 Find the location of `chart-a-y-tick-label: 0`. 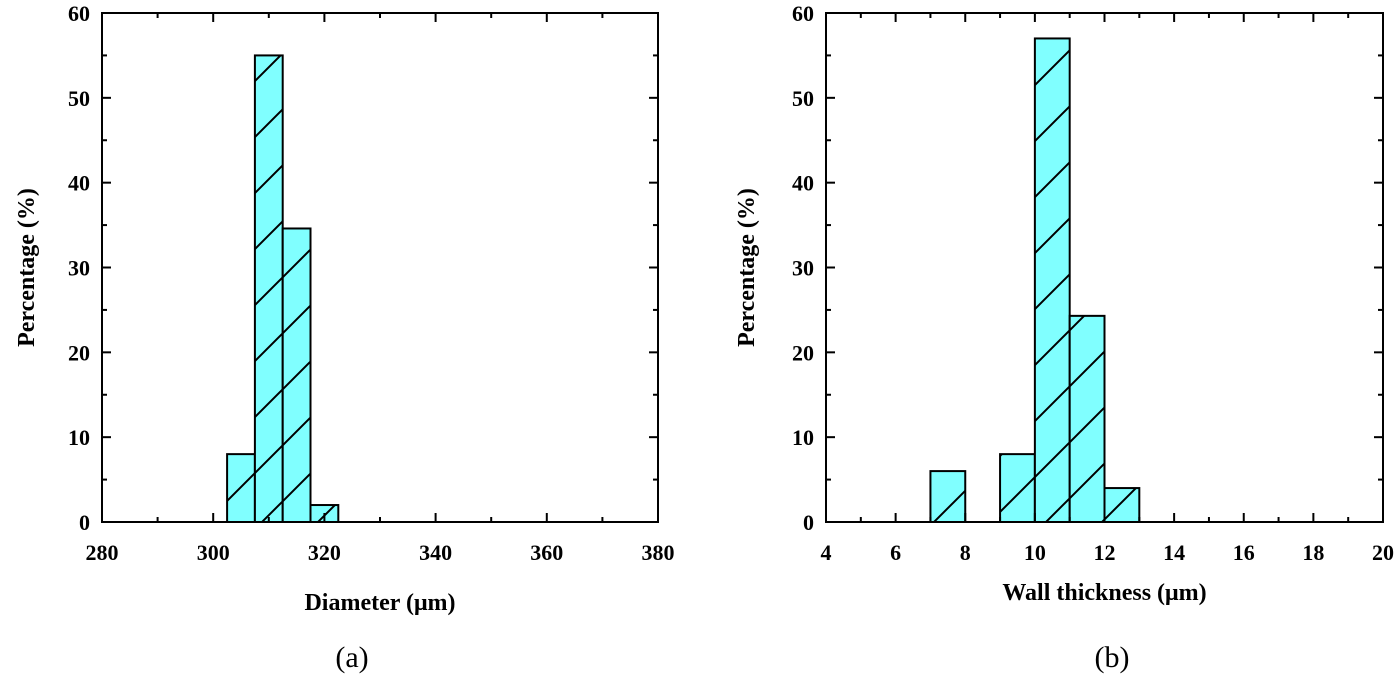

chart-a-y-tick-label: 0 is located at coordinates (84, 522).